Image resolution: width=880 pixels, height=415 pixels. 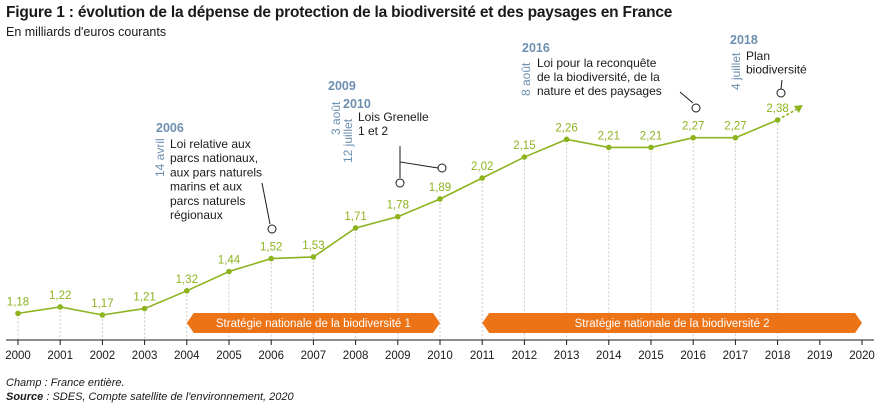 What do you see at coordinates (348, 140) in the screenshot?
I see `annotation-date: 12 juillet` at bounding box center [348, 140].